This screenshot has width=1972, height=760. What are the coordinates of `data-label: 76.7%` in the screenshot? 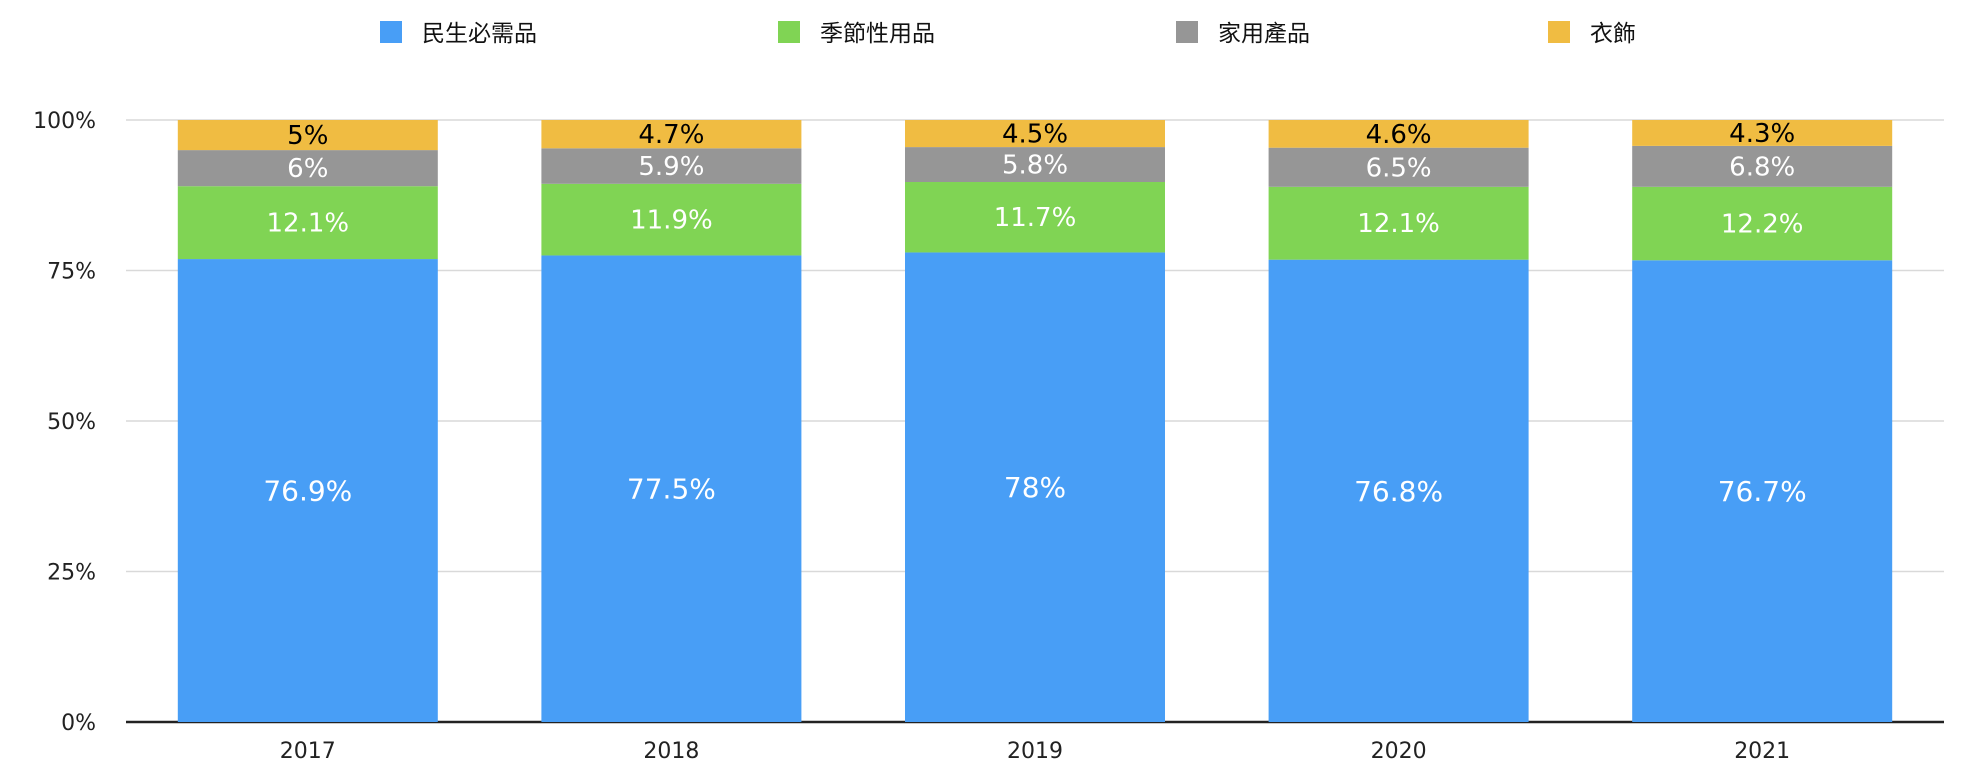 It's located at (1762, 491).